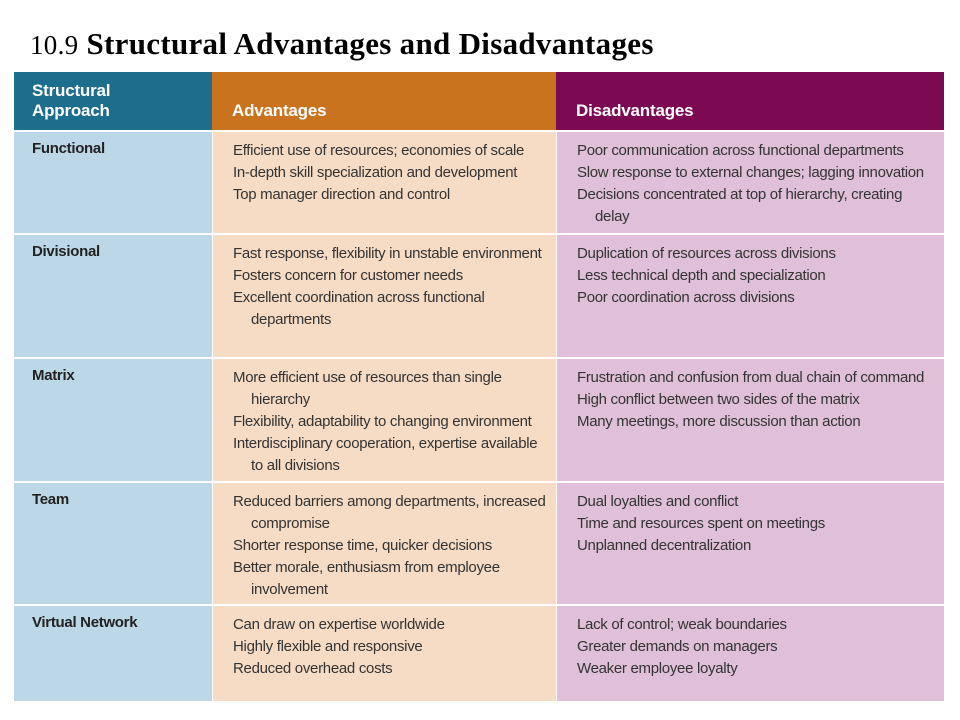  Describe the element at coordinates (113, 652) in the screenshot. I see `approach-cell: Virtual Network` at that location.